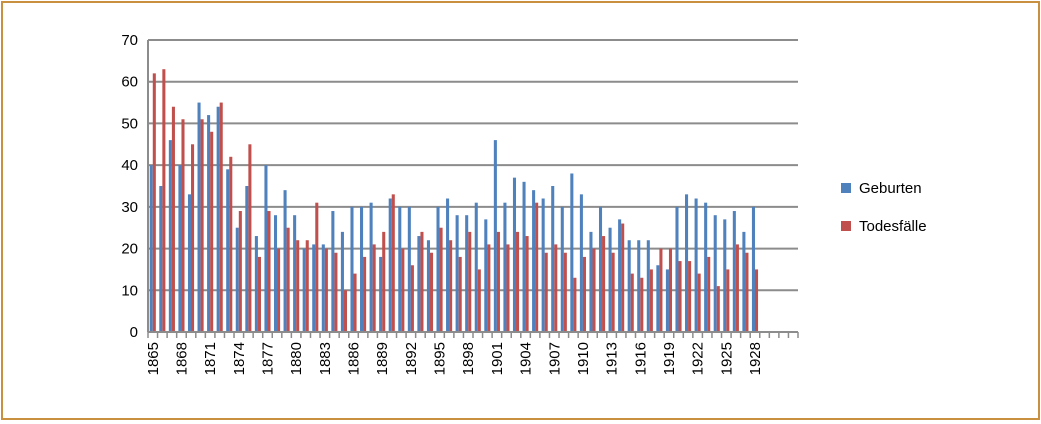  What do you see at coordinates (497, 358) in the screenshot?
I see `x-tick-label: 1901` at bounding box center [497, 358].